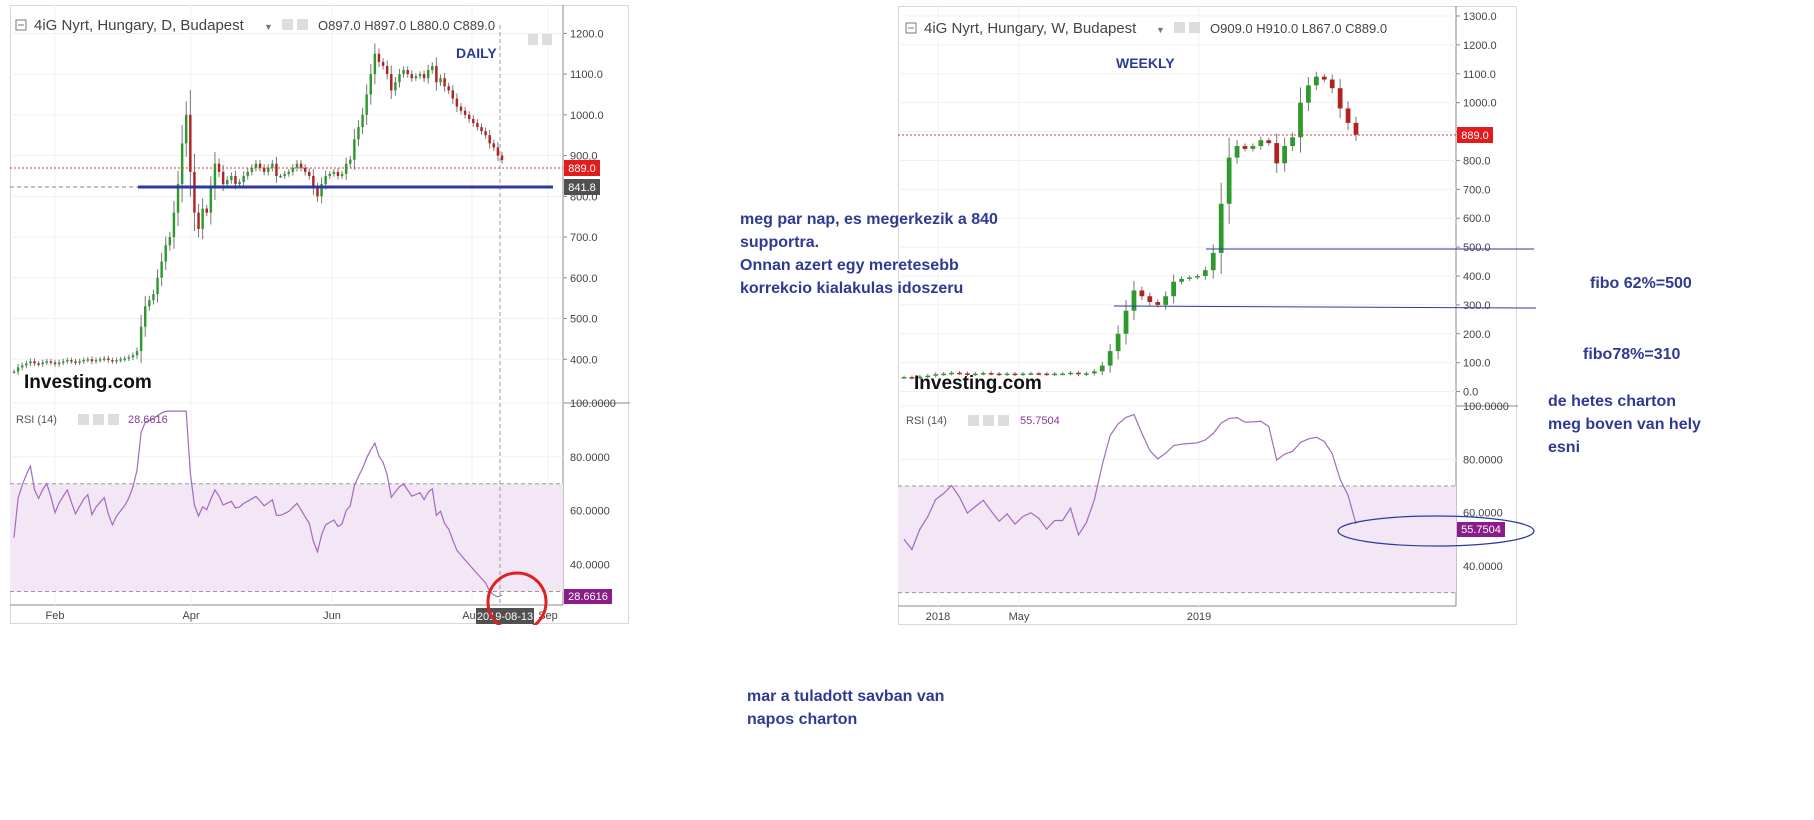  Describe the element at coordinates (258, 209) in the screenshot. I see `daily-candles` at that location.